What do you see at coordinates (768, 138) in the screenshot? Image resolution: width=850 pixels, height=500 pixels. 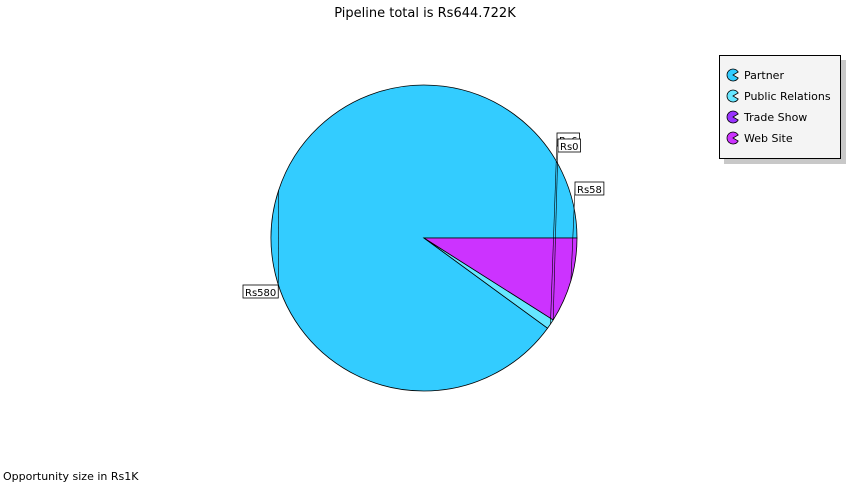 I see `legend-label: Web Site` at bounding box center [768, 138].